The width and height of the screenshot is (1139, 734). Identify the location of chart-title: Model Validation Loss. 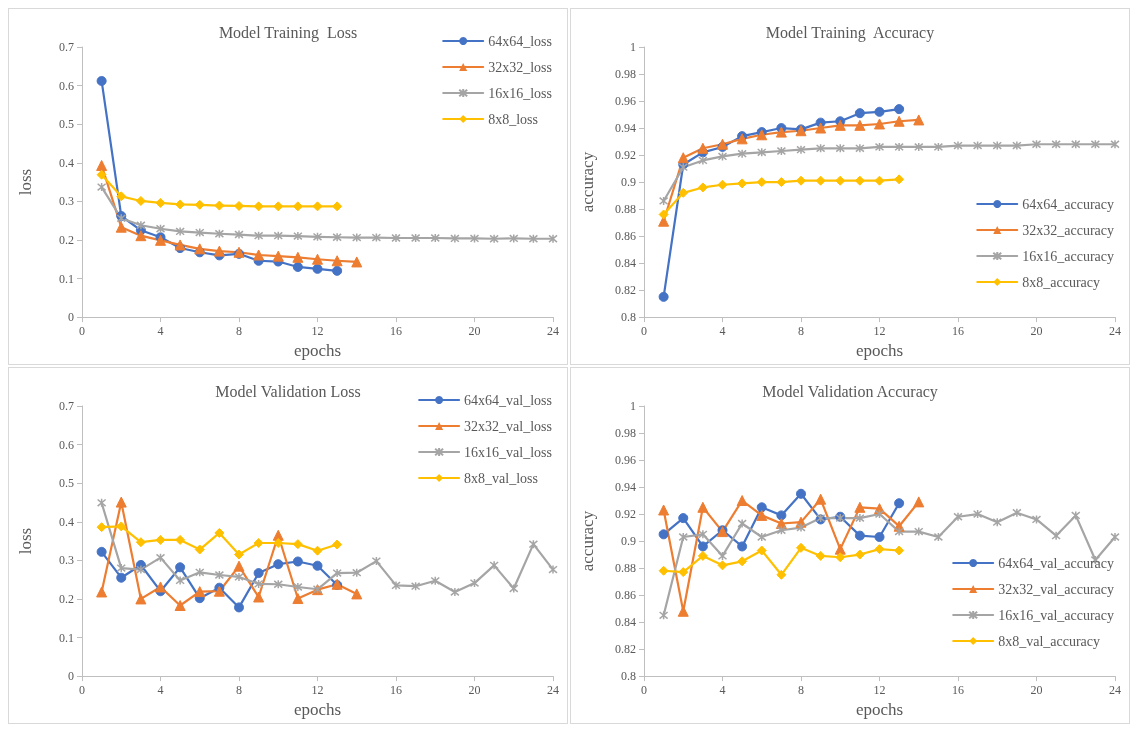
(288, 391).